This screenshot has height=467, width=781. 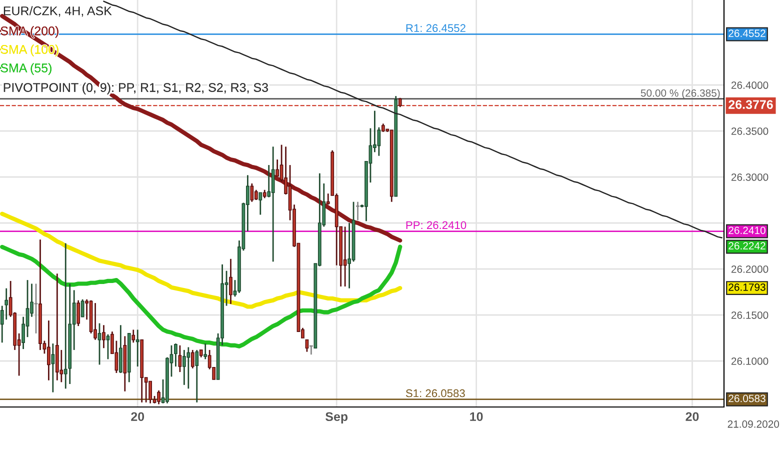 What do you see at coordinates (747, 398) in the screenshot?
I see `annotation: 26.0583` at bounding box center [747, 398].